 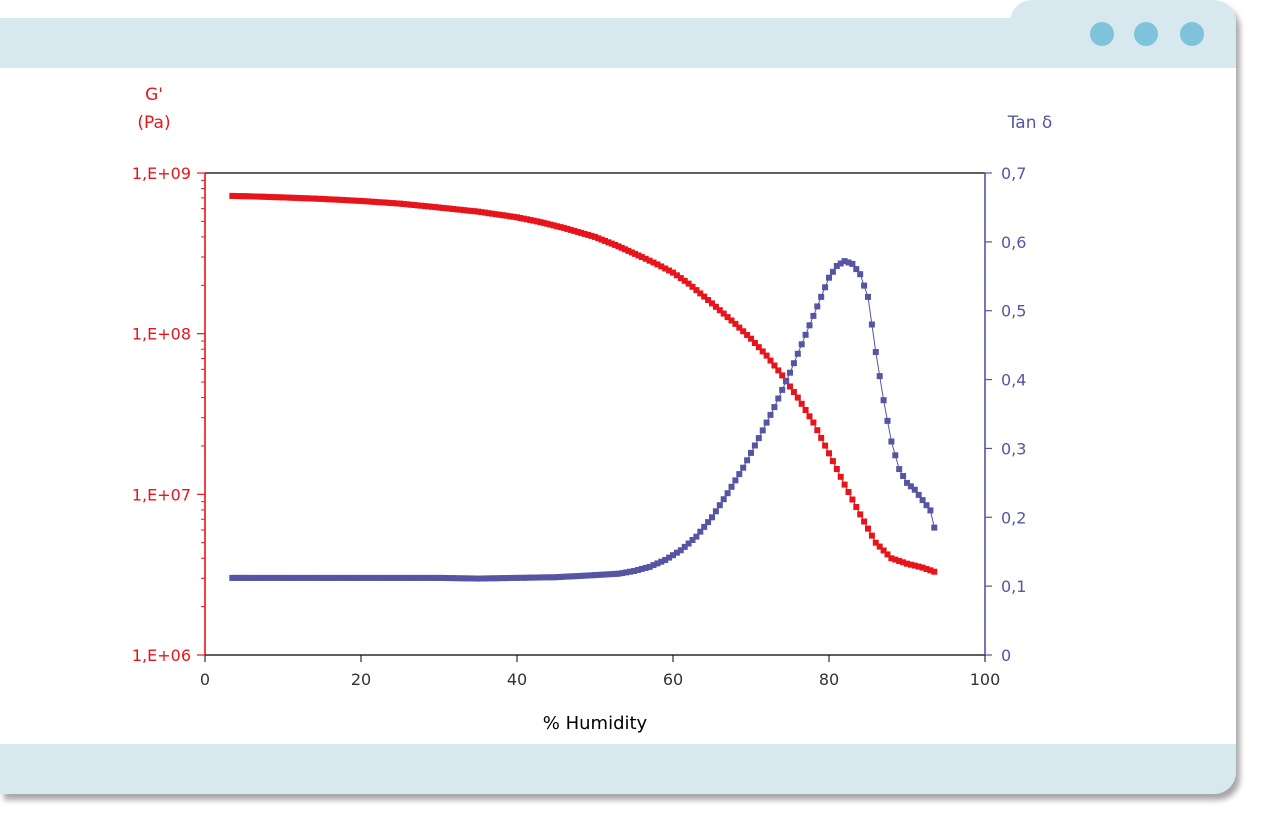 I want to click on y-right-tick-label: 0,2, so click(x=1013, y=517).